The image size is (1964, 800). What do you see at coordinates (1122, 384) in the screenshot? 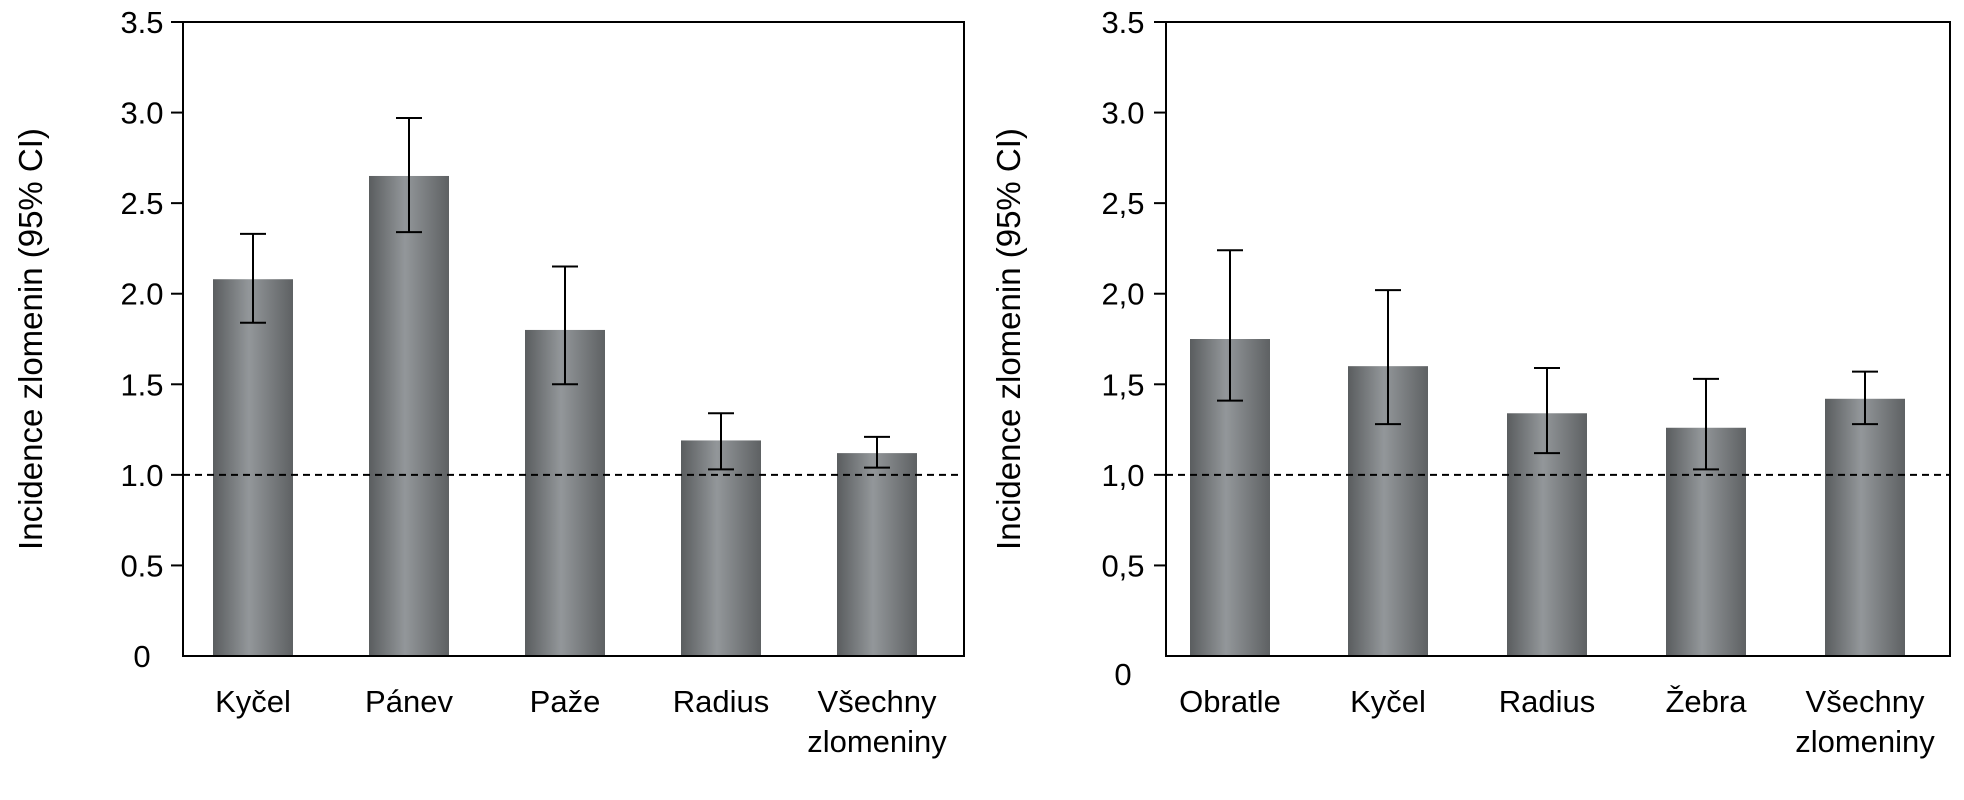
I see `y-tick-label: 1,5` at bounding box center [1122, 384].